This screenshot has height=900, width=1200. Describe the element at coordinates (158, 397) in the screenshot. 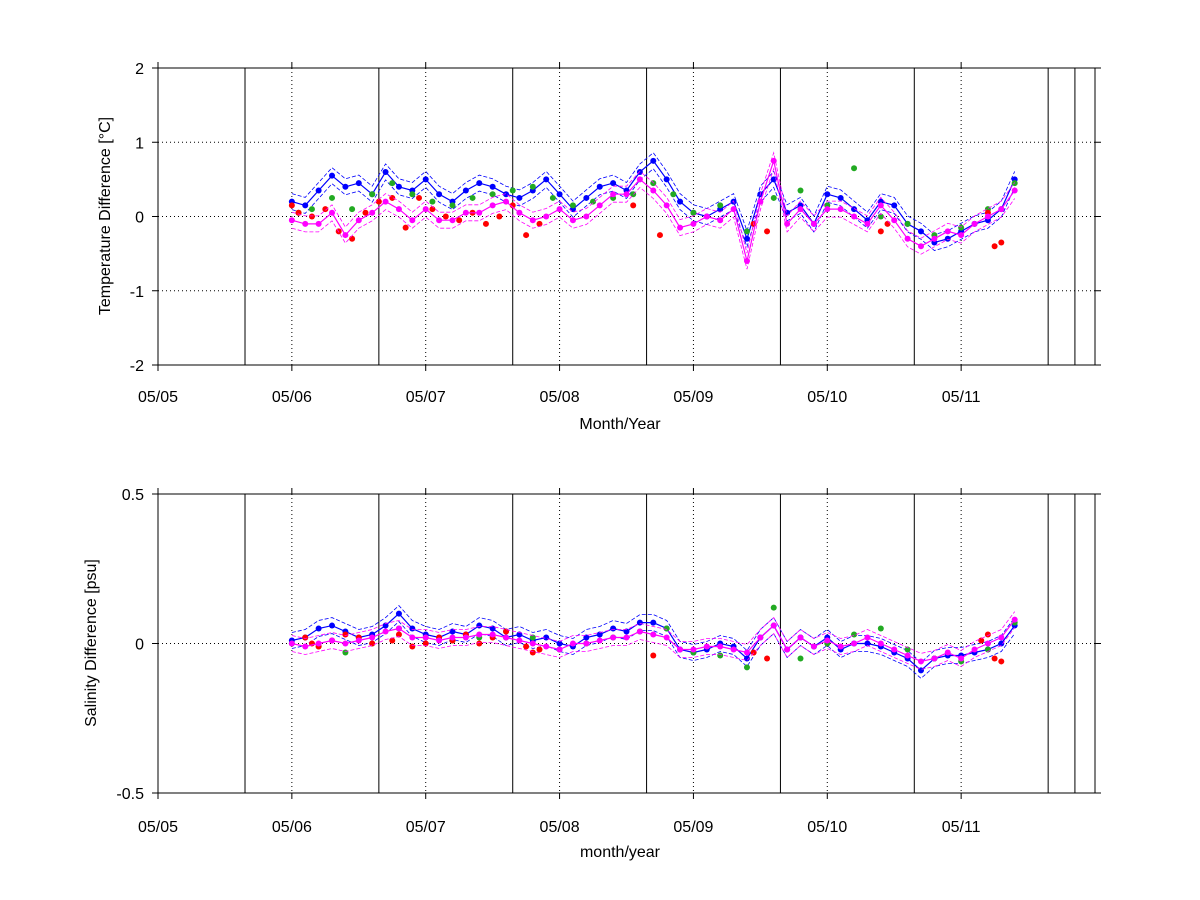

I see `temperature-x-tick-label: 05/05` at that location.